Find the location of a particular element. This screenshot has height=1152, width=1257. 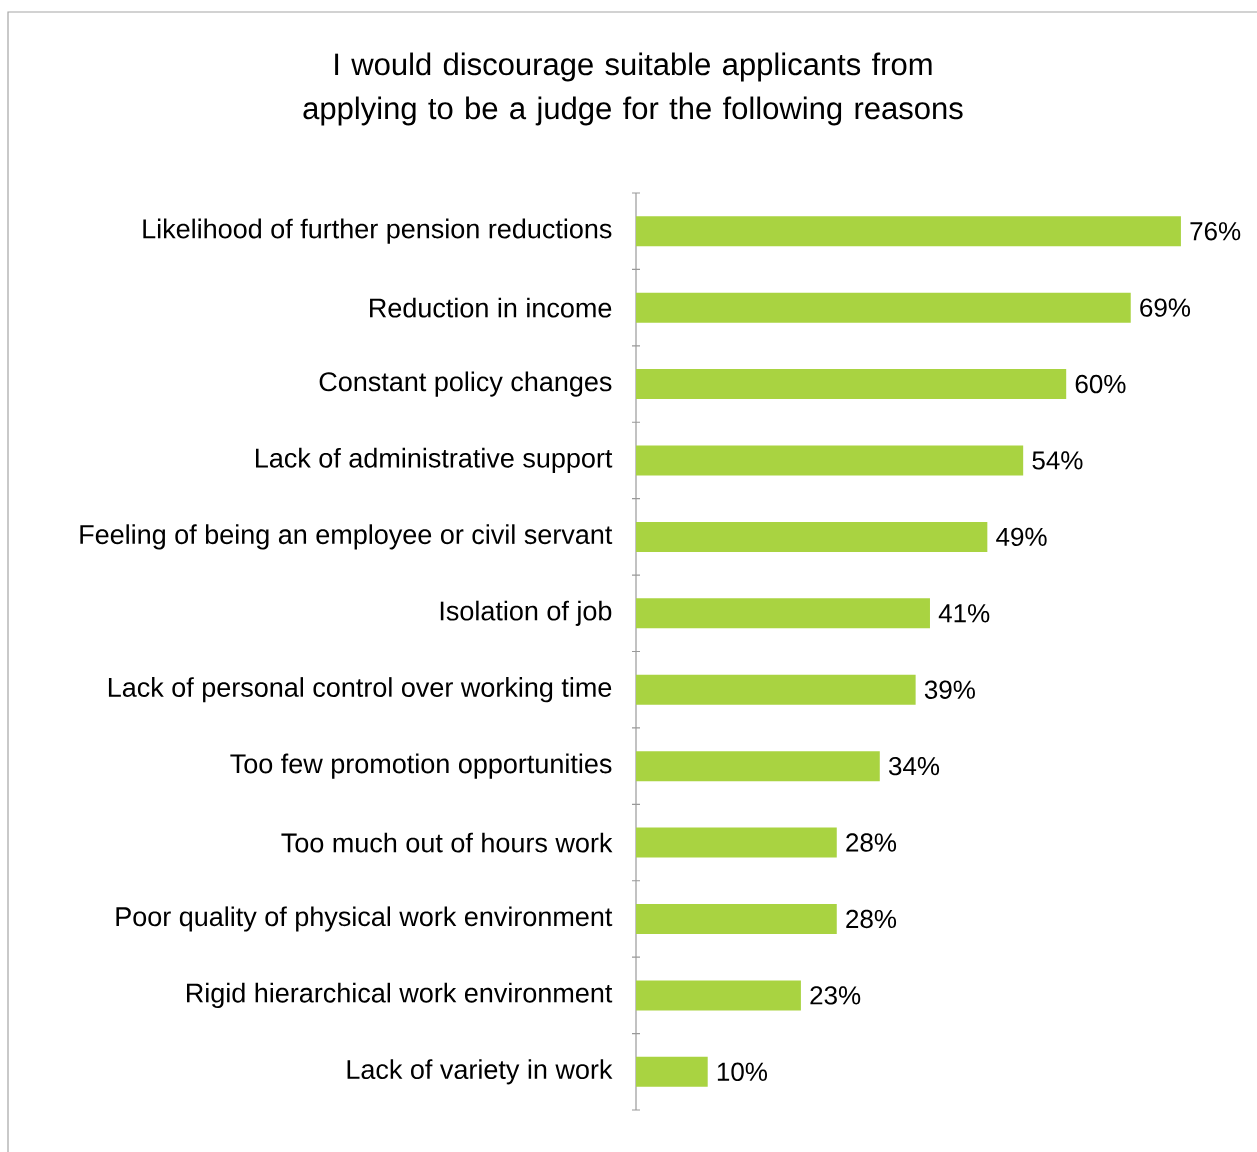

y-tick-label: Too much out of hours work is located at coordinates (447, 842).